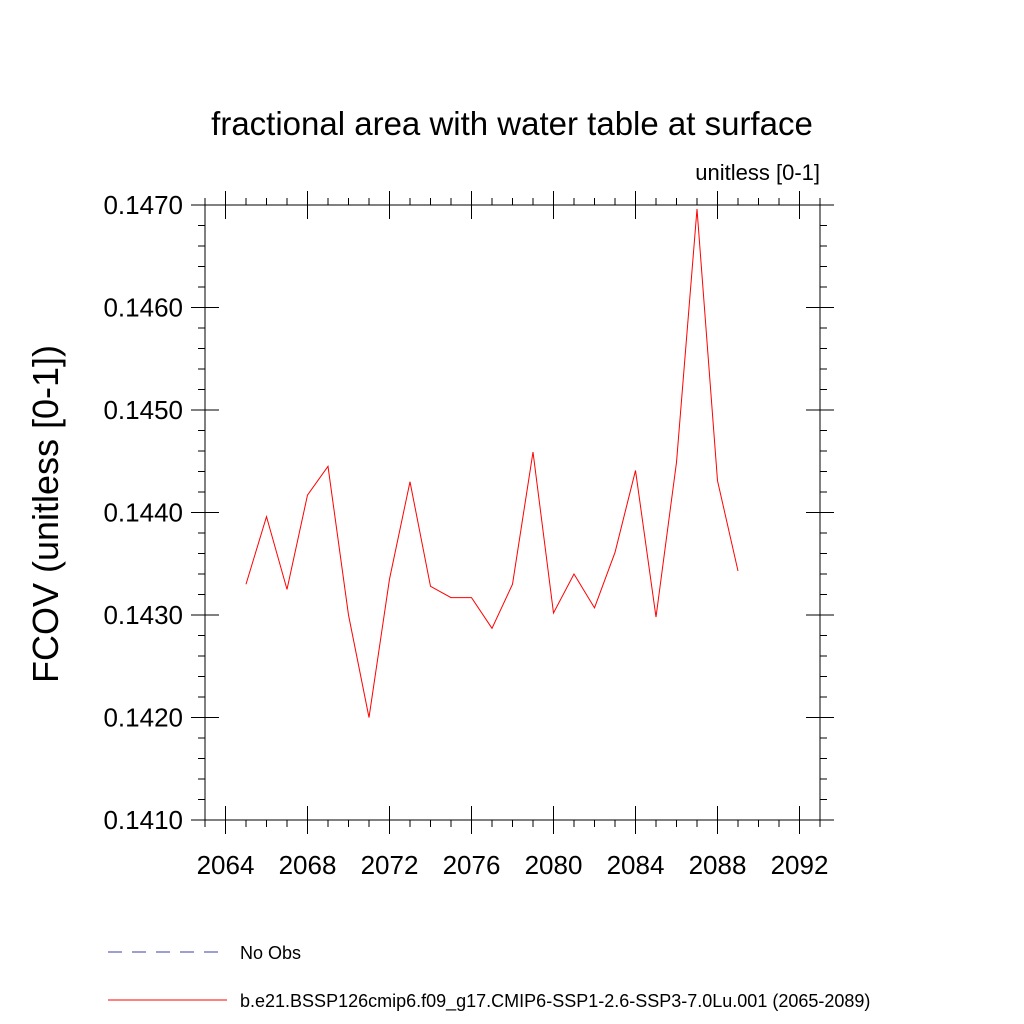 This screenshot has height=1024, width=1024. What do you see at coordinates (143, 820) in the screenshot?
I see `y-tick-label: 0.1410` at bounding box center [143, 820].